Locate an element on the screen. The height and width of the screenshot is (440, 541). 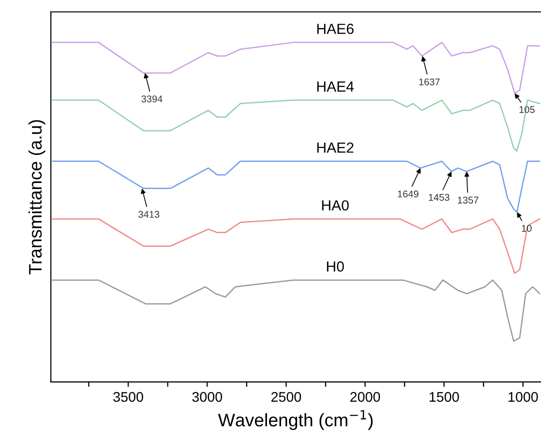
annotation: 105 is located at coordinates (527, 109).